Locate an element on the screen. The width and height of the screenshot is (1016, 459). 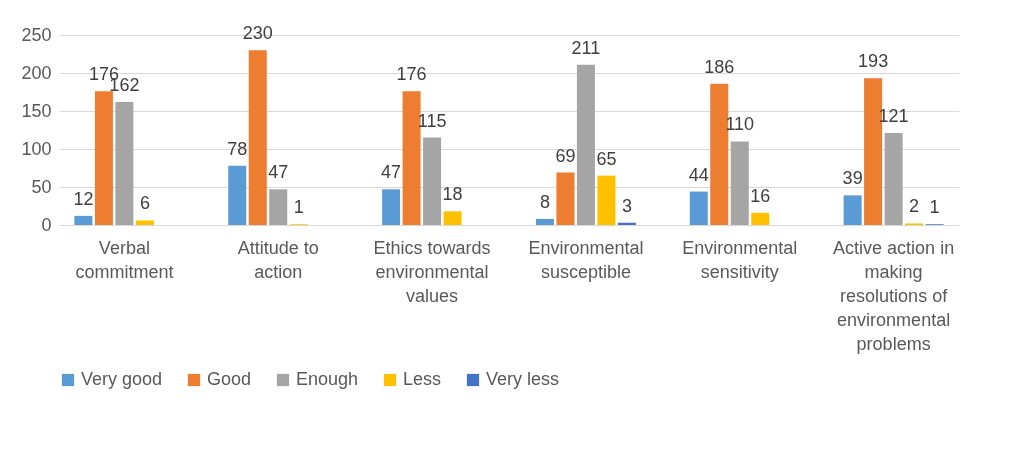
x-tick-label: Attitude to action is located at coordinates (278, 259).